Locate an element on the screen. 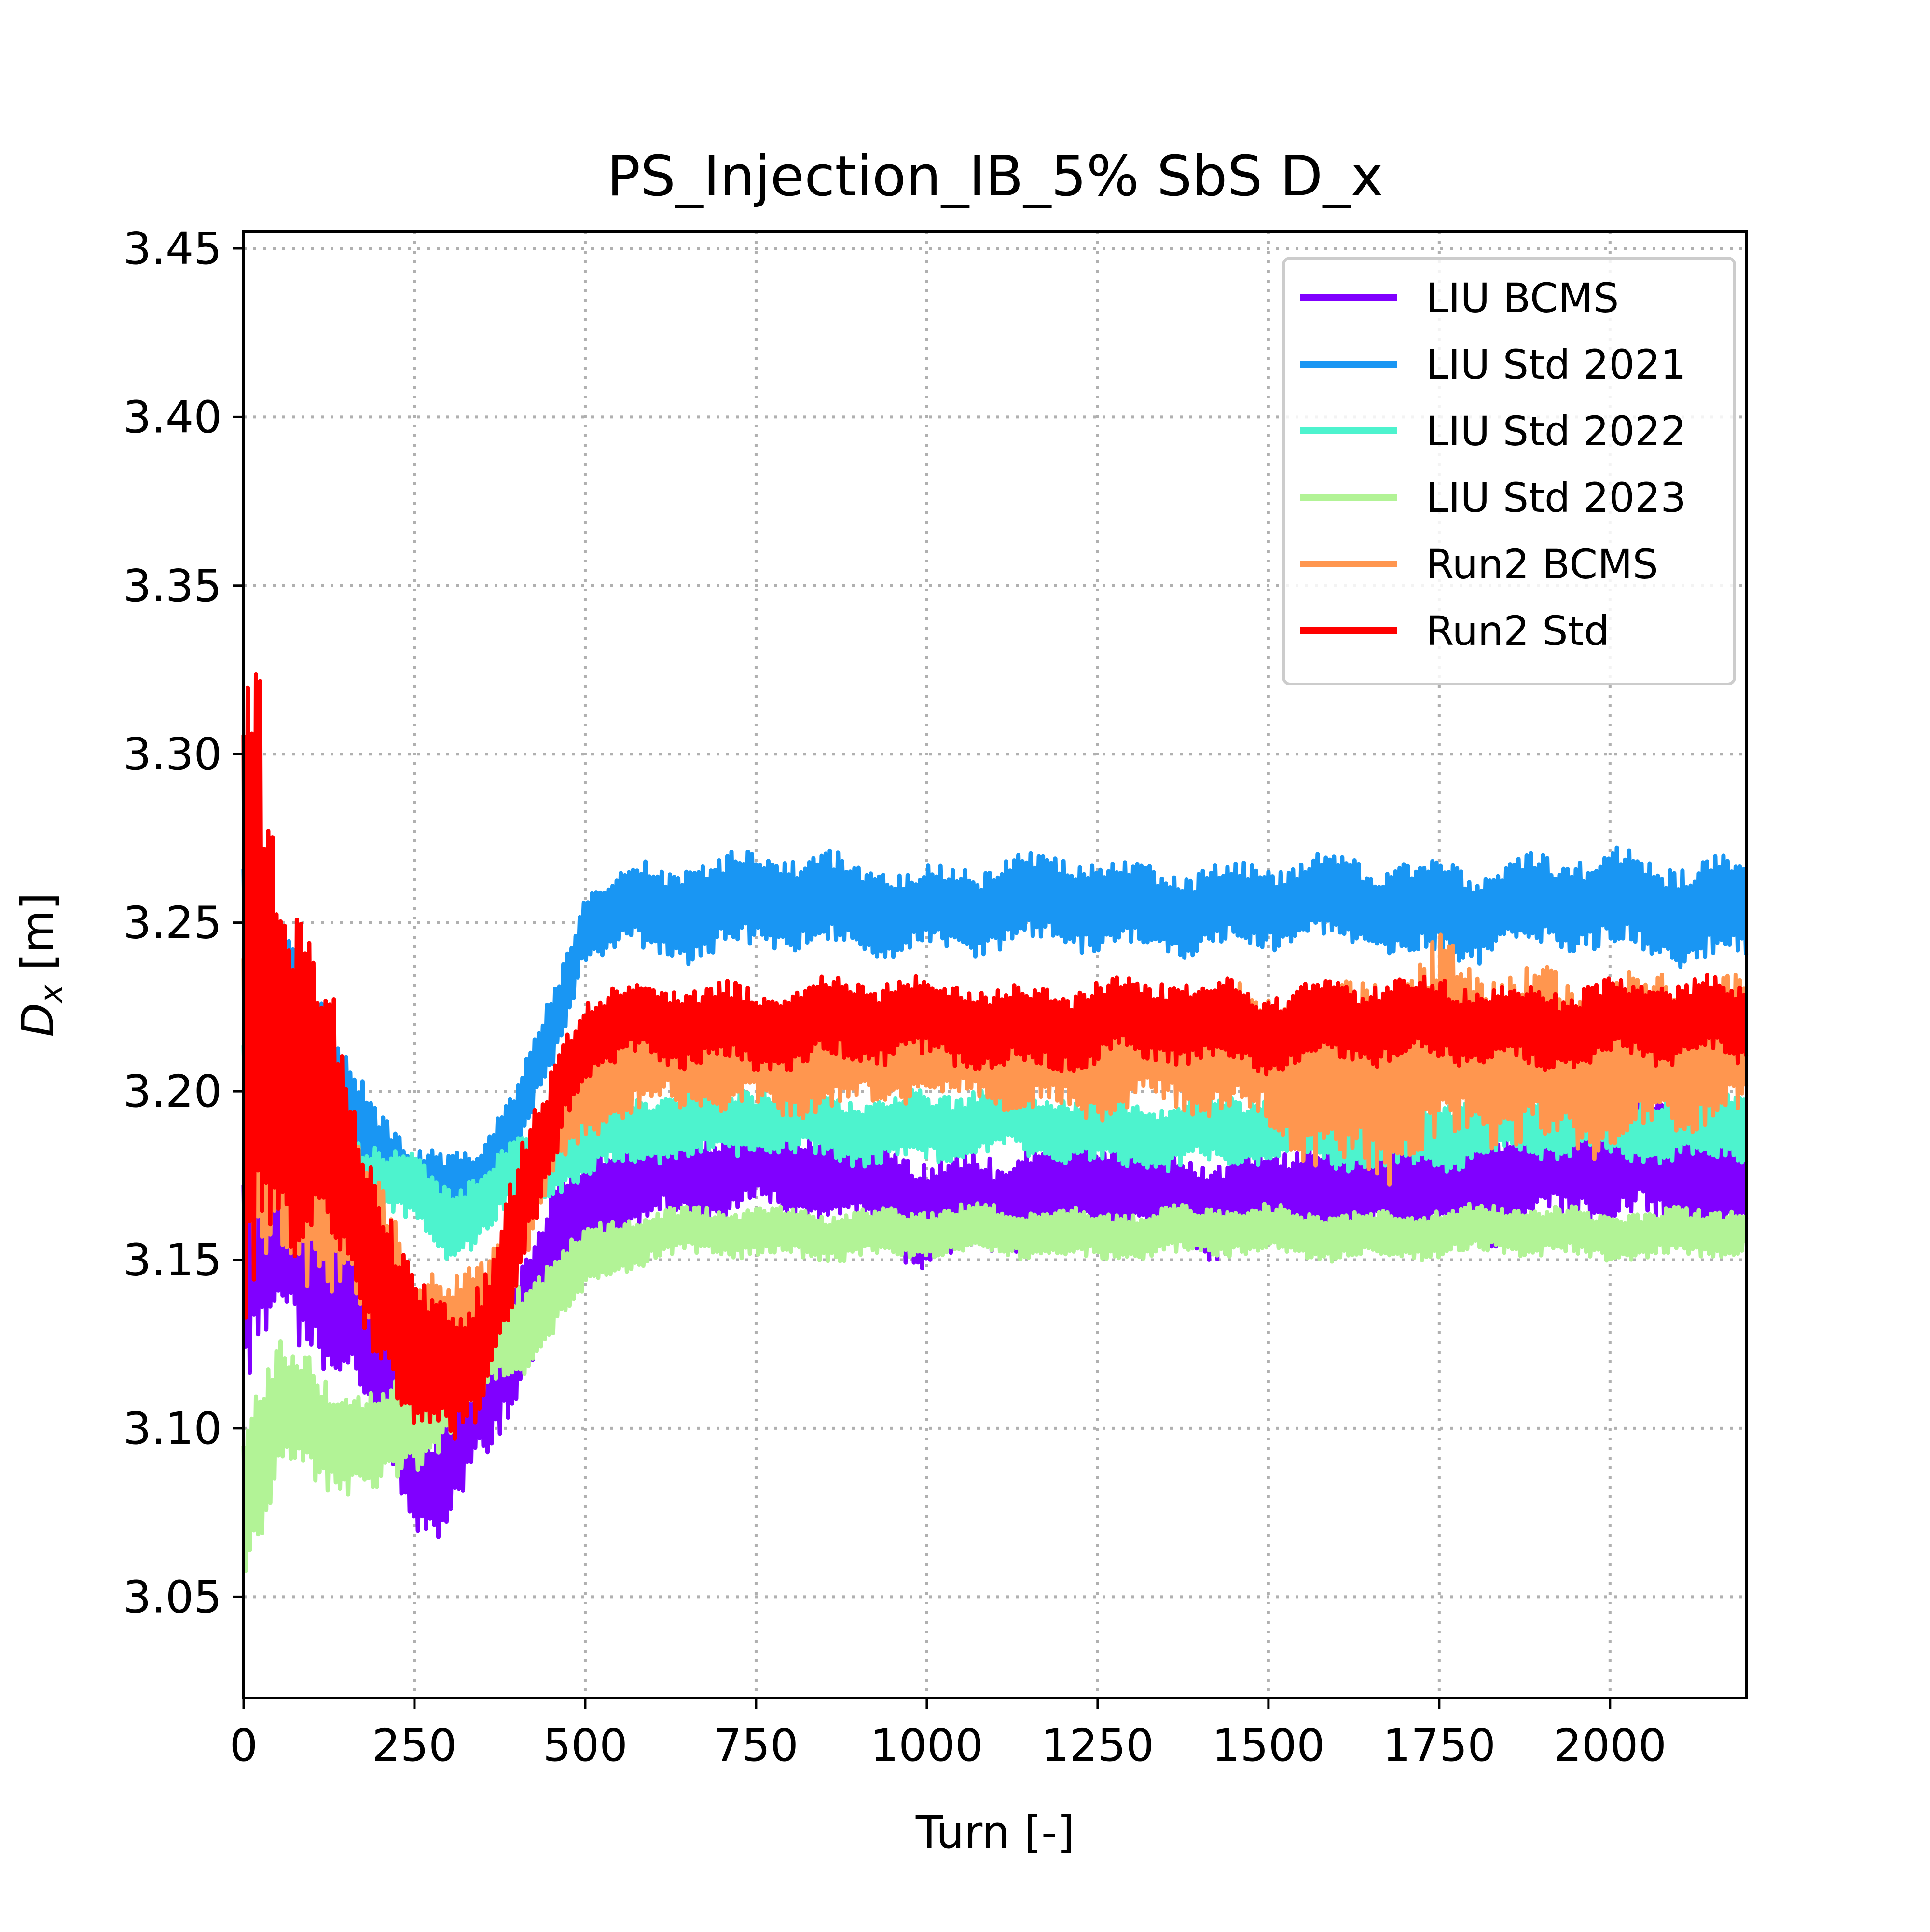 The image size is (1930, 1932). y-tick-label: 3.35 is located at coordinates (172, 586).